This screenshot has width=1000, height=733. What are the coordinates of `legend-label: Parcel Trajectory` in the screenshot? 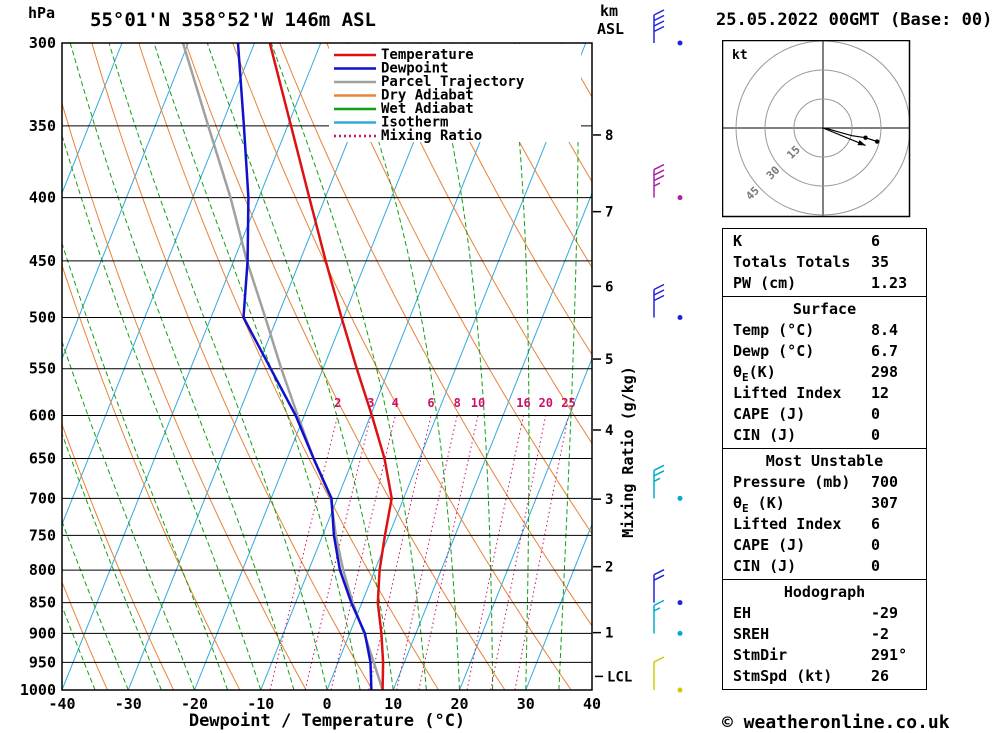 It's located at (453, 82).